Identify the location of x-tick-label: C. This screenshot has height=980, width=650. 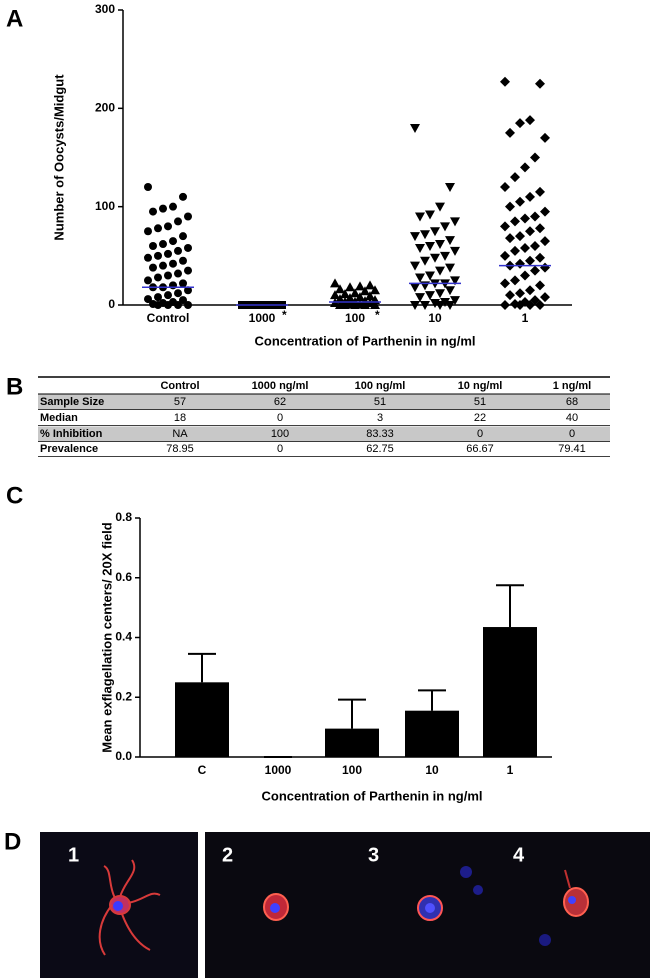
(202, 770).